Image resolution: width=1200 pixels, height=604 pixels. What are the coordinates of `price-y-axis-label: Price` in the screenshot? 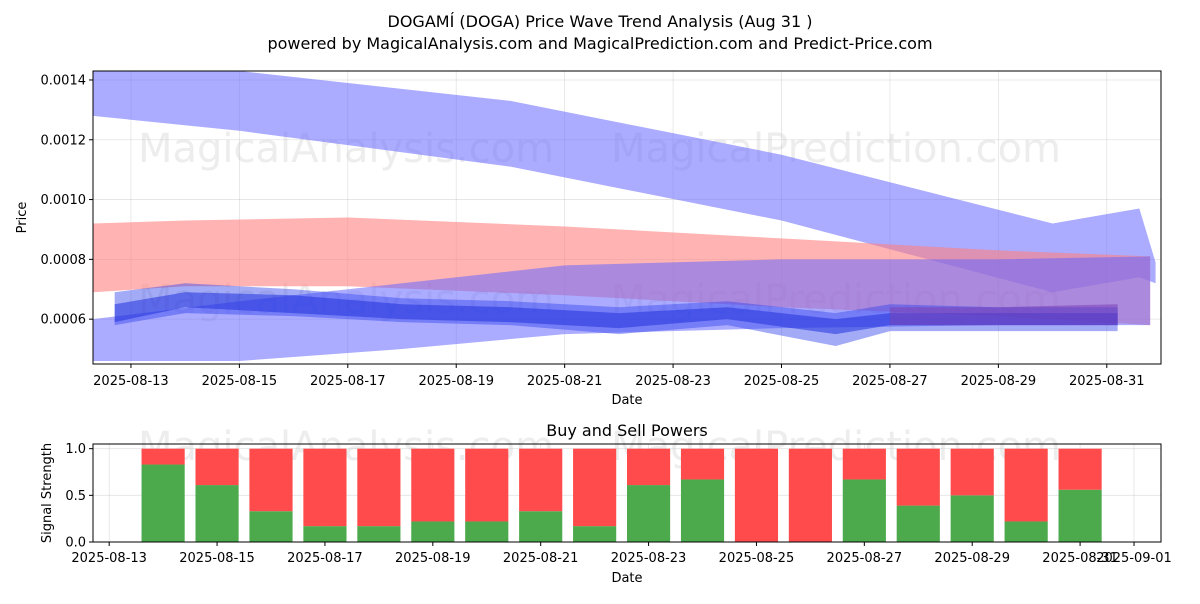 It's located at (22, 218).